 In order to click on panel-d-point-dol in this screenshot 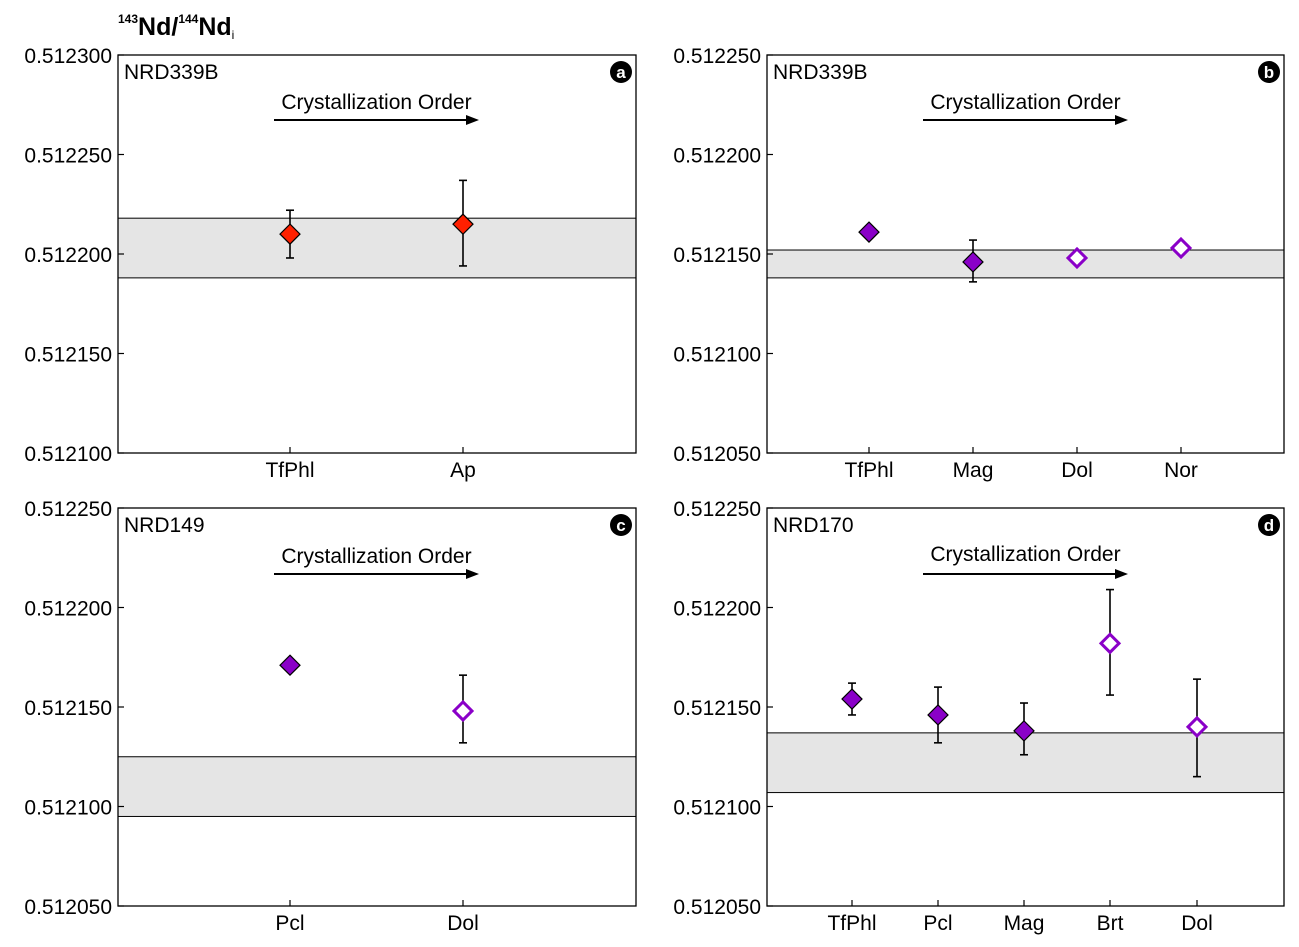, I will do `click(1197, 727)`.